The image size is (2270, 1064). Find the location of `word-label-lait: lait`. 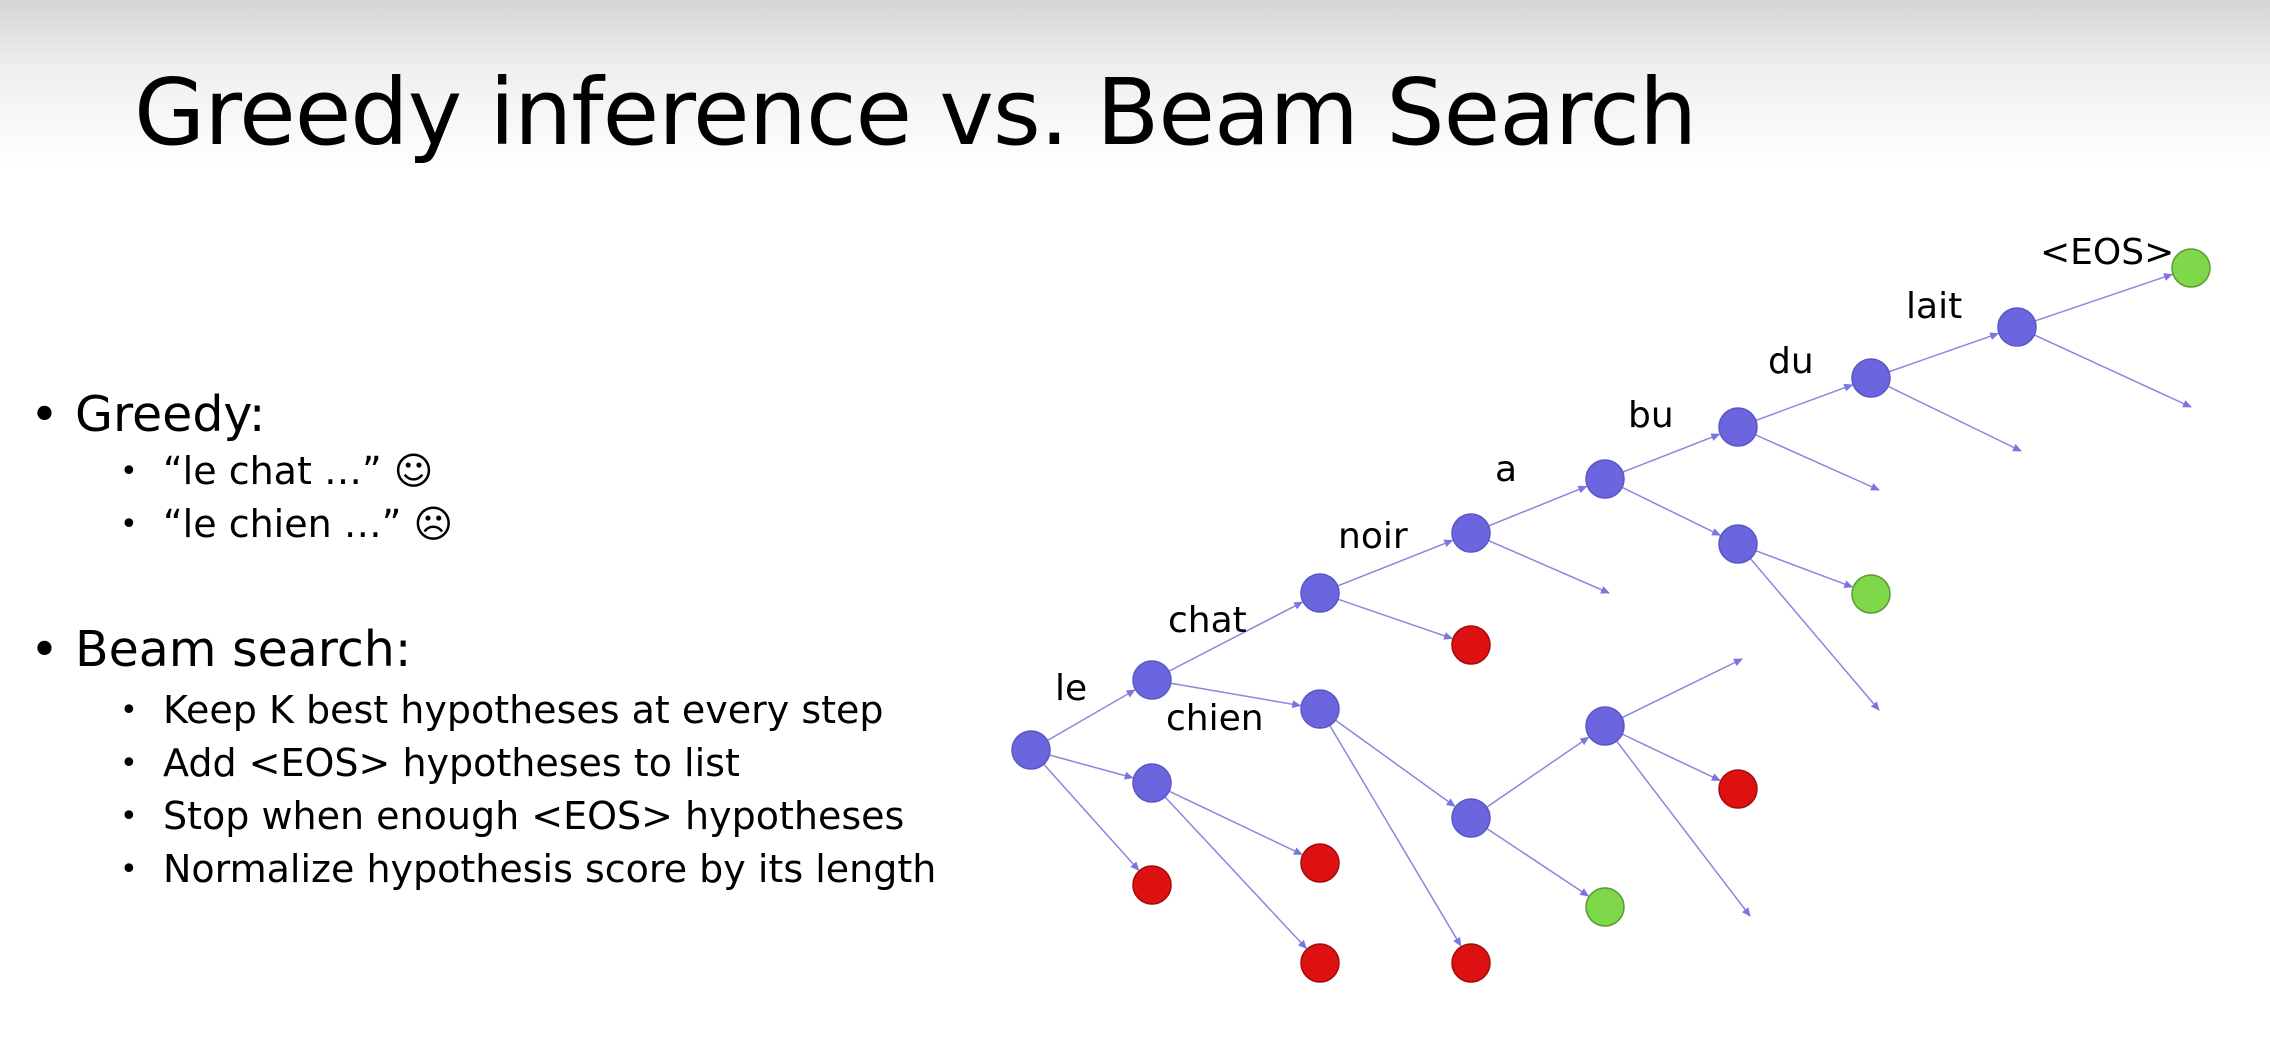

word-label-lait: lait is located at coordinates (1934, 306).